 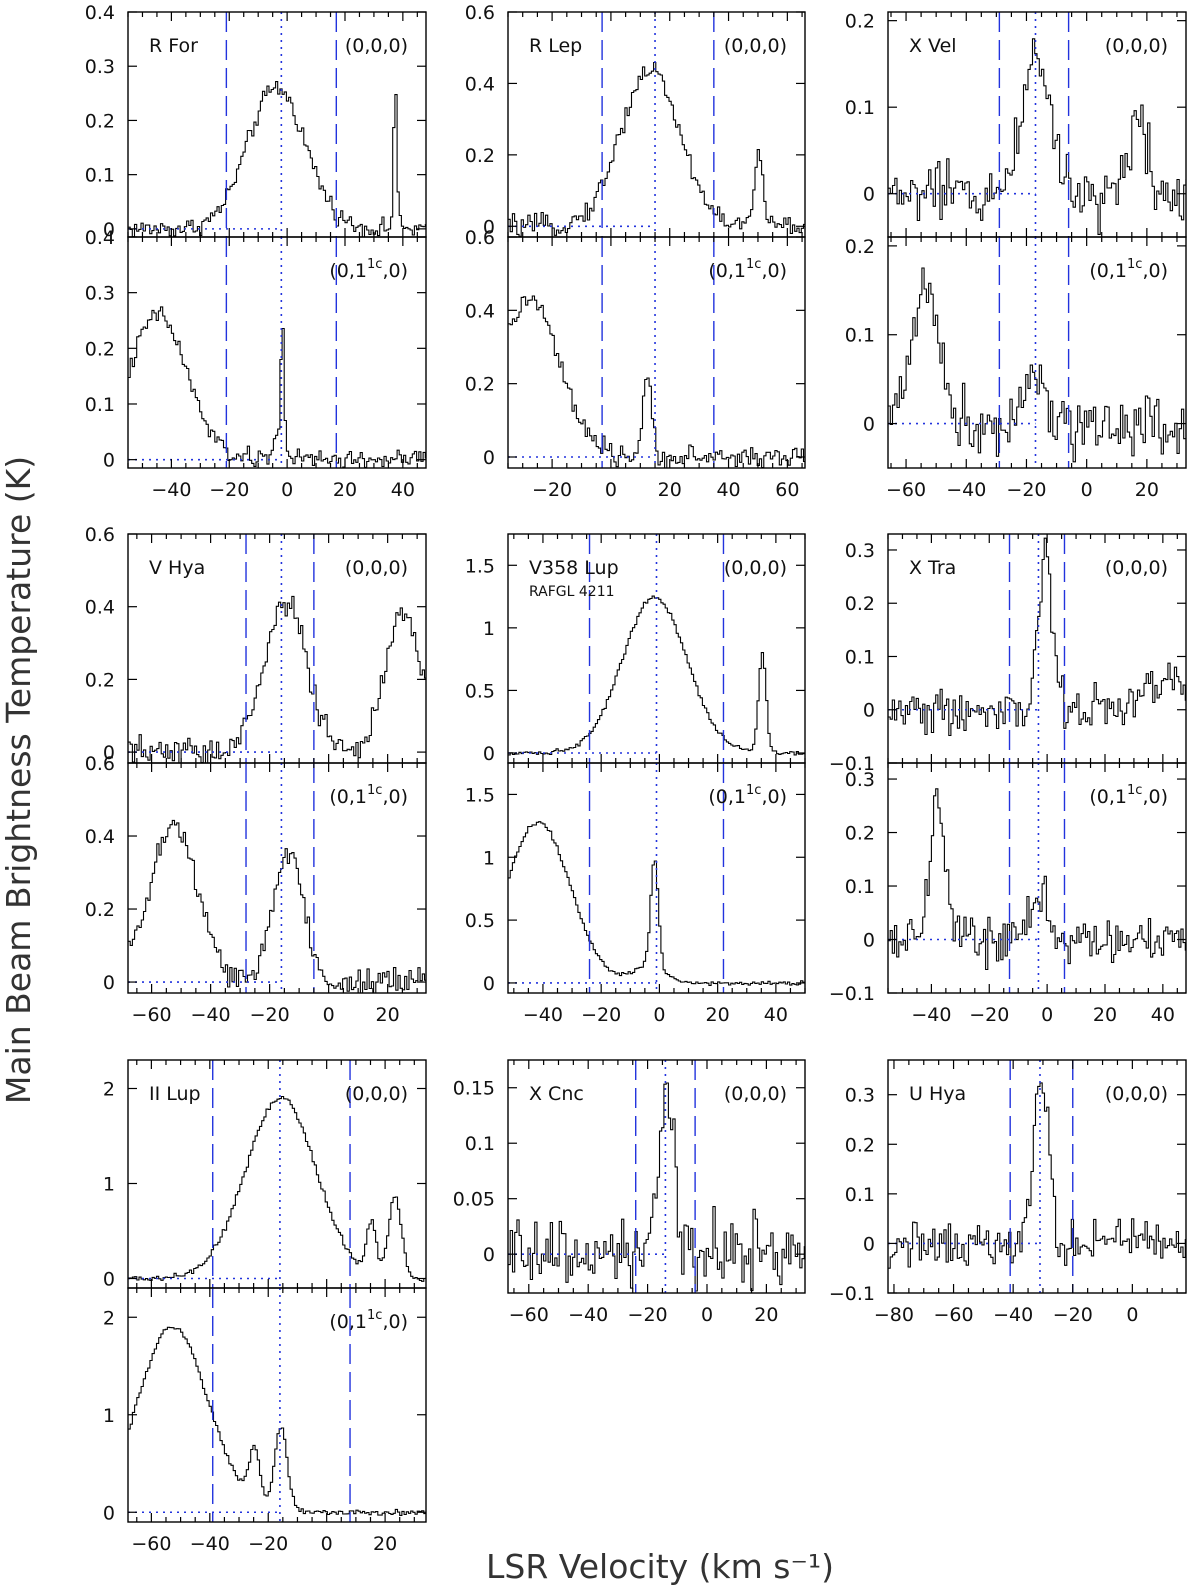 What do you see at coordinates (1037, 879) in the screenshot?
I see `spectrum-line-x-tra-bend` at bounding box center [1037, 879].